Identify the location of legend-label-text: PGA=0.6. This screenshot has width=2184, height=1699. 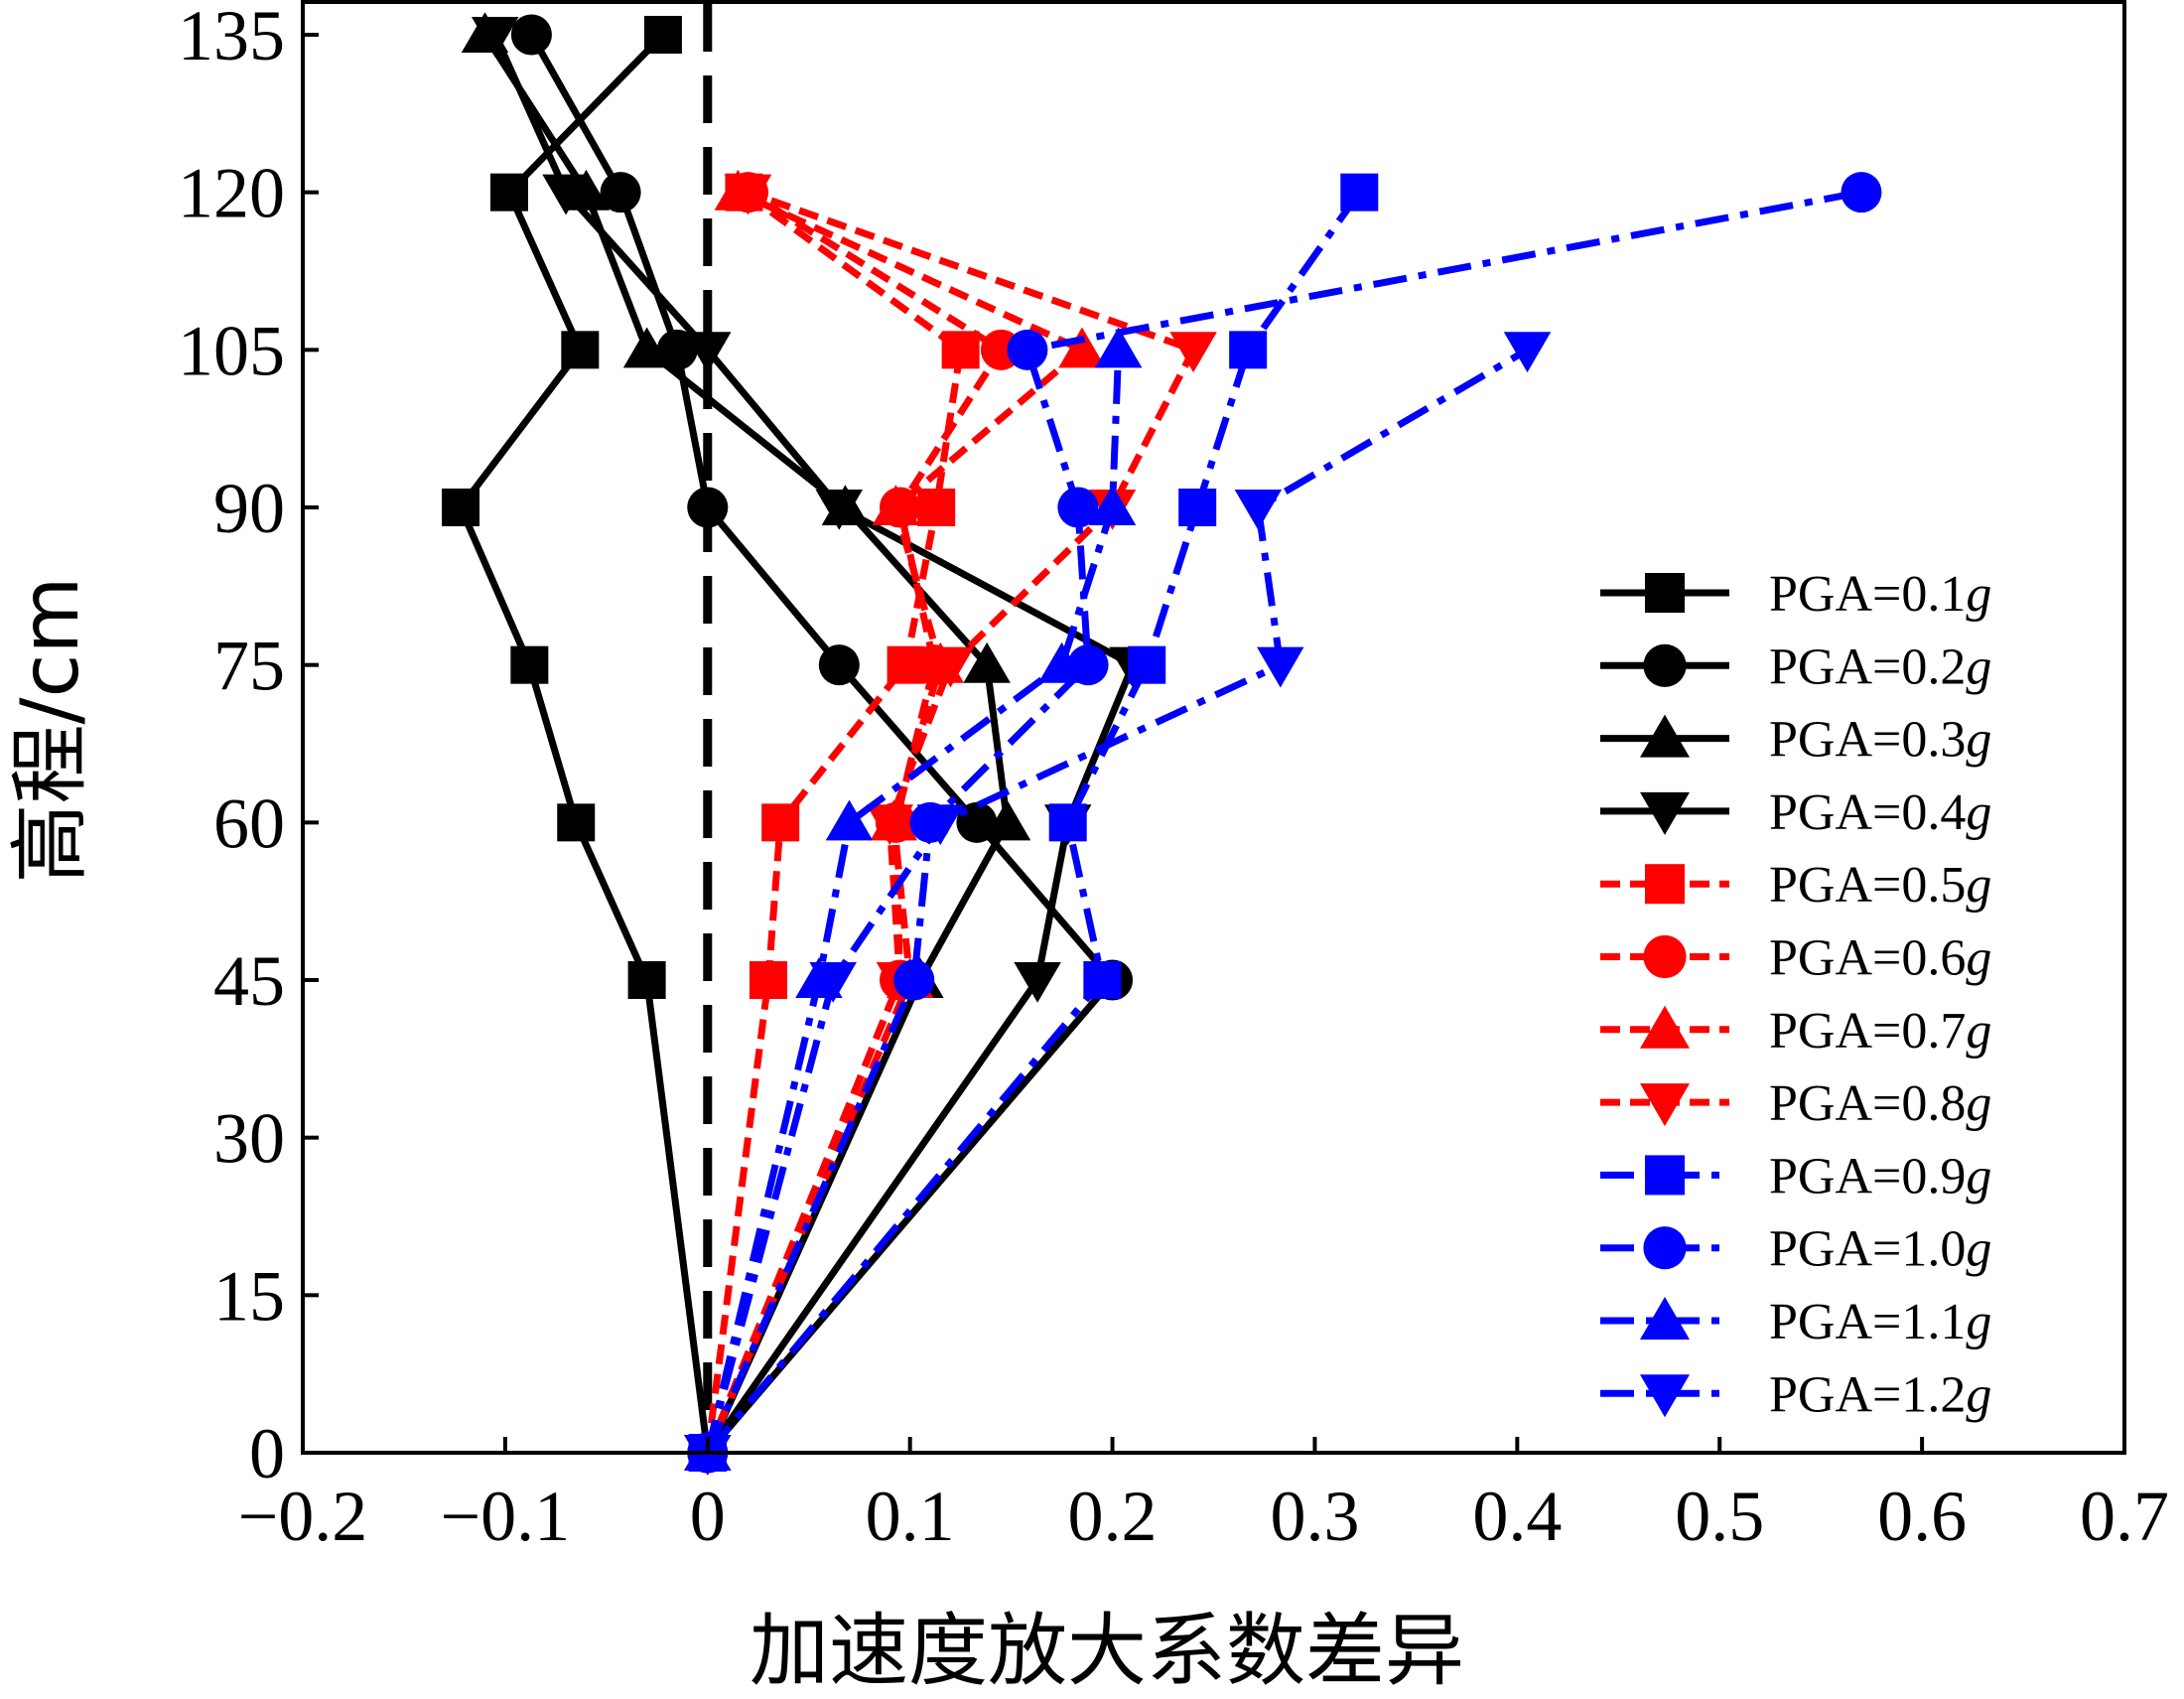
(1867, 958).